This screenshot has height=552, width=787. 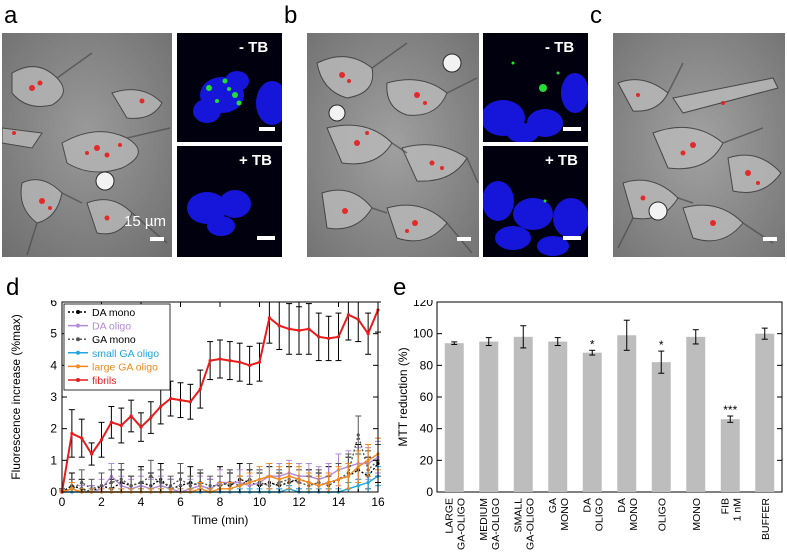 What do you see at coordinates (266, 238) in the screenshot?
I see `scale-bar-a-plus-tb` at bounding box center [266, 238].